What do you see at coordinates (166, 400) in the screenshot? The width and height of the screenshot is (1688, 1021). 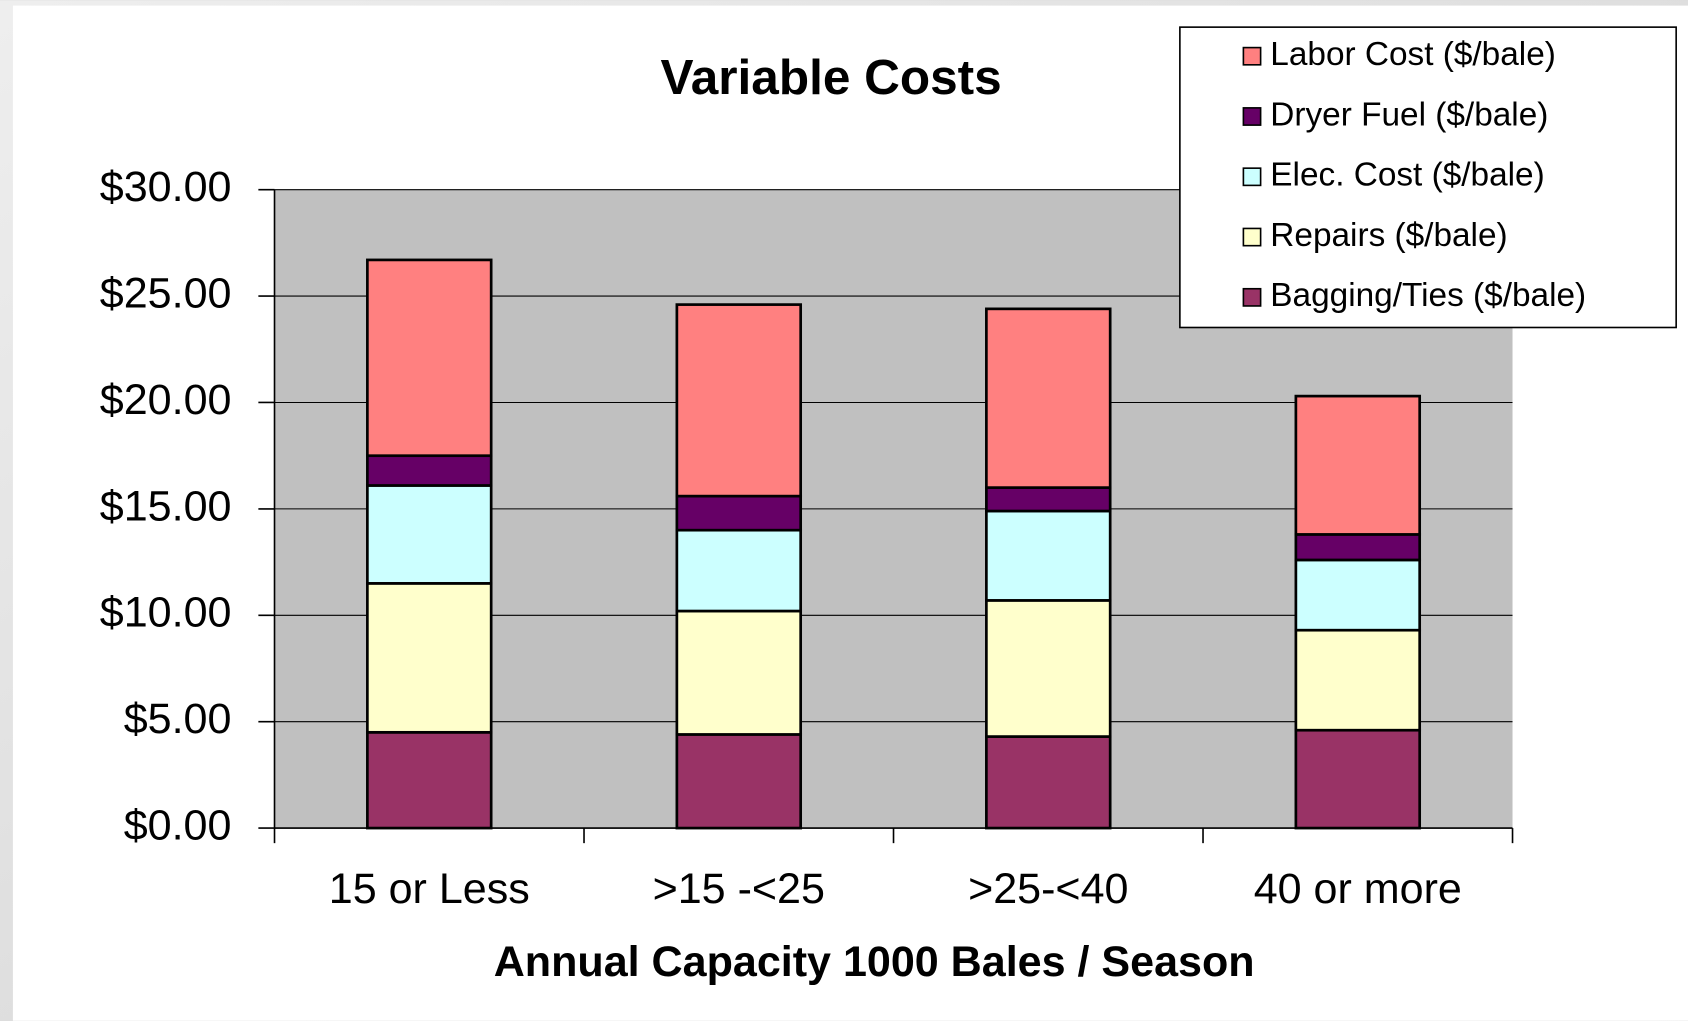 I see `y-tick-label: $20.00` at bounding box center [166, 400].